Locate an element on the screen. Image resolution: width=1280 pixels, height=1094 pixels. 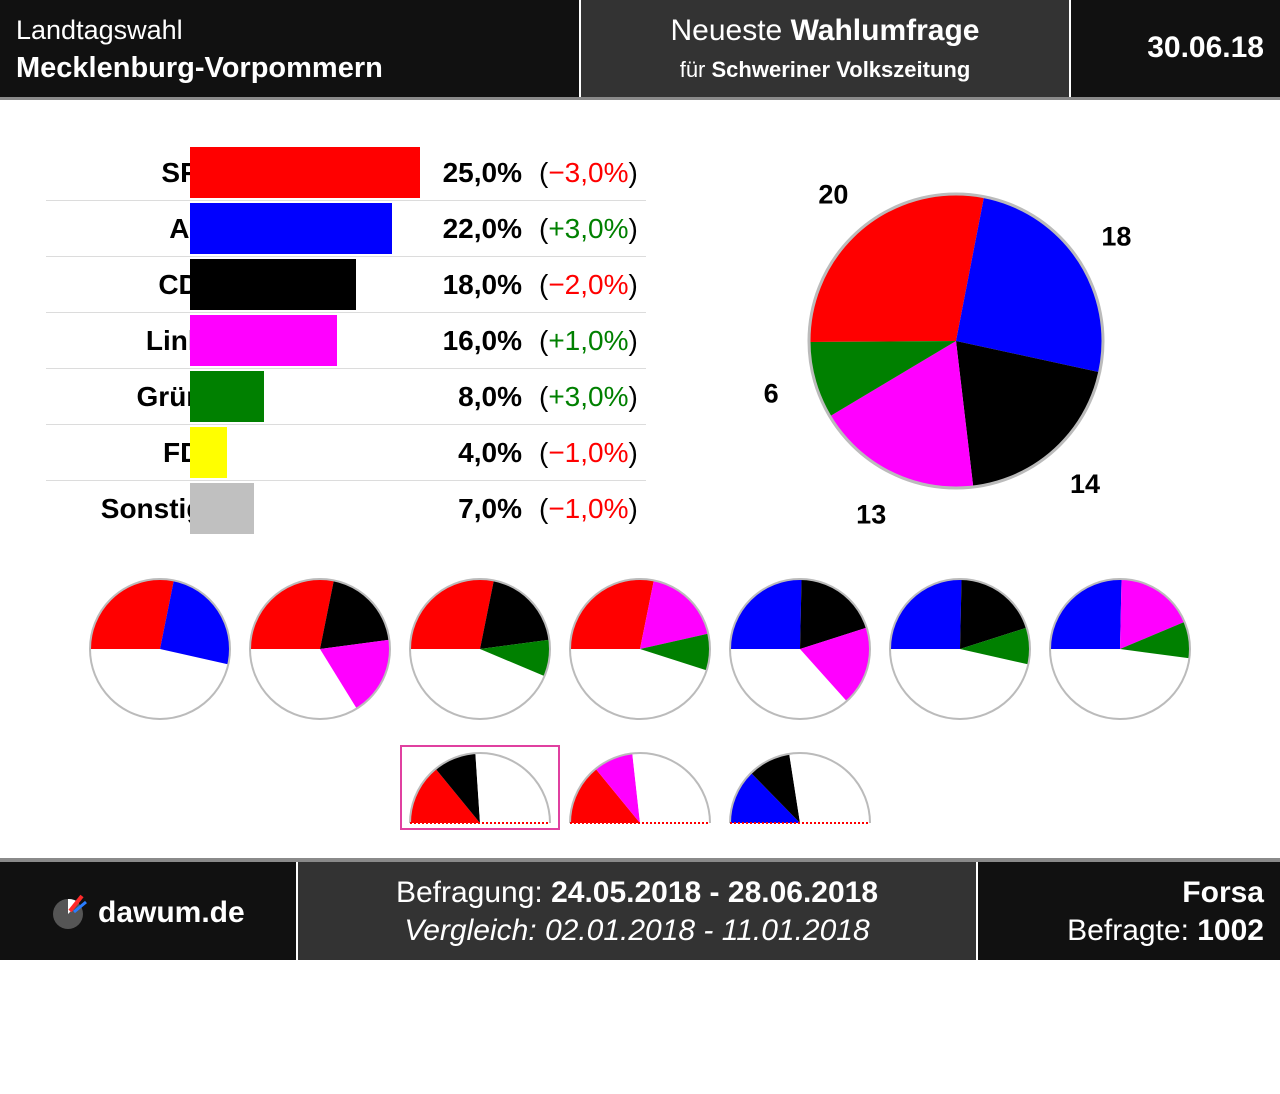
value-label: 22,0% is located at coordinates (482, 228).